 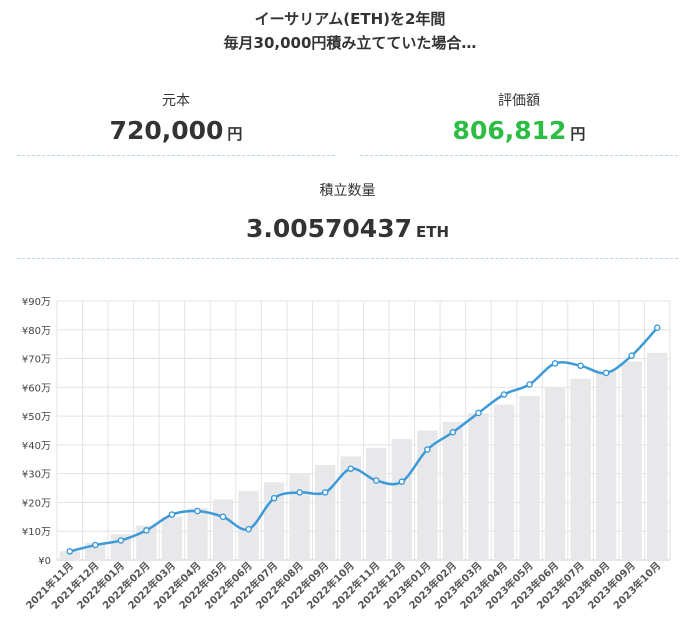 What do you see at coordinates (578, 134) in the screenshot?
I see `valuation-unit: 円` at bounding box center [578, 134].